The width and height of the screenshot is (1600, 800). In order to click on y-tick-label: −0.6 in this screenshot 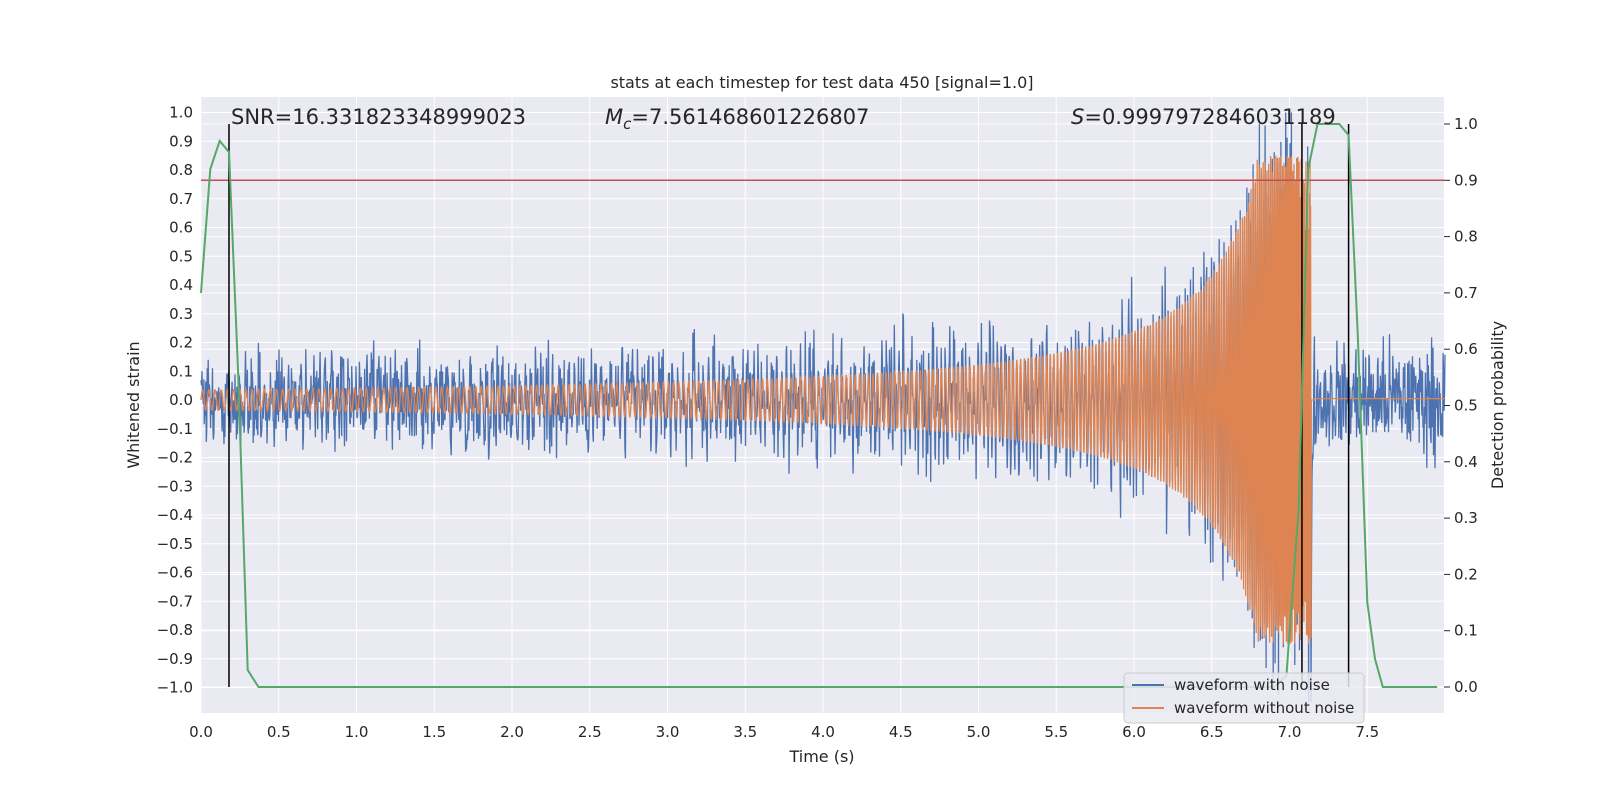, I will do `click(175, 573)`.